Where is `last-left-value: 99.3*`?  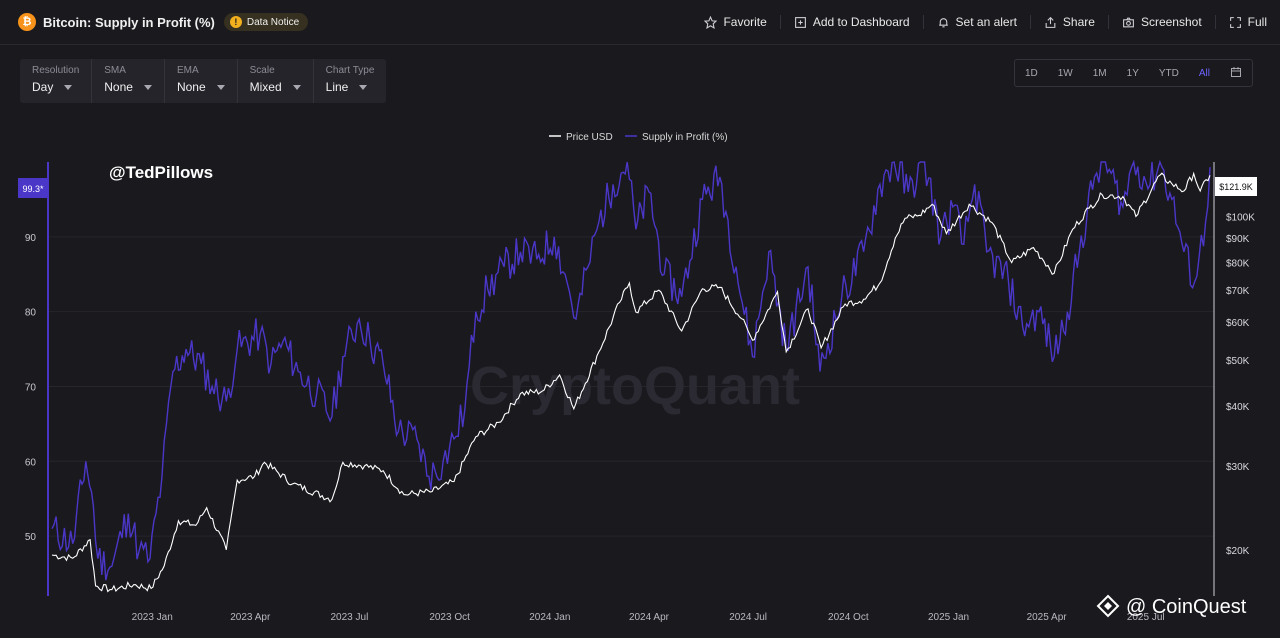 last-left-value: 99.3* is located at coordinates (33, 189).